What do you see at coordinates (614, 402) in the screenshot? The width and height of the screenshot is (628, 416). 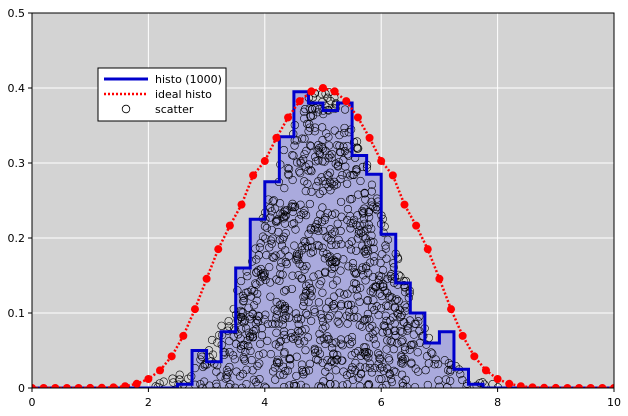 I see `x-tick-label: 10` at bounding box center [614, 402].